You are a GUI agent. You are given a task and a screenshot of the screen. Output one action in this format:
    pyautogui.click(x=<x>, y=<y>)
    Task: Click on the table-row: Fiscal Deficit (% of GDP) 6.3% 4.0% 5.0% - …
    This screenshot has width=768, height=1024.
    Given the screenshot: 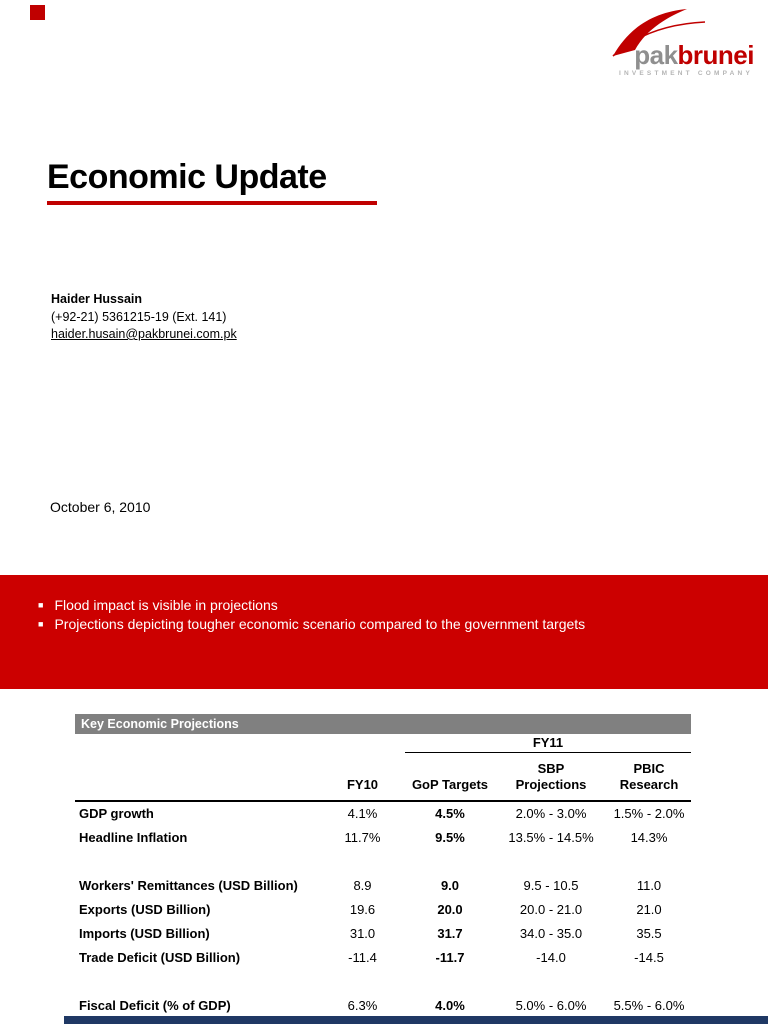 What is the action you would take?
    pyautogui.click(x=383, y=1006)
    